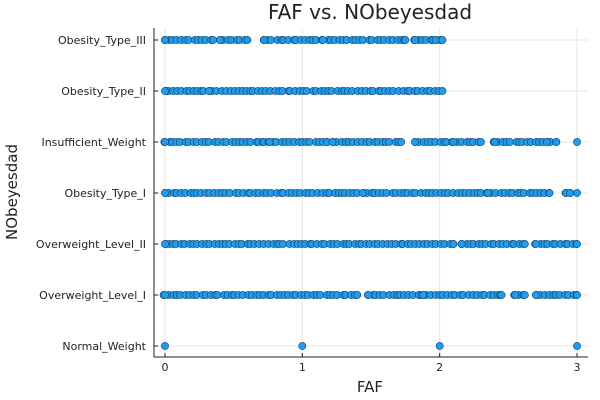 This screenshot has width=600, height=400. Describe the element at coordinates (102, 40) in the screenshot. I see `y-tick-label: Obesity_Type_III` at that location.